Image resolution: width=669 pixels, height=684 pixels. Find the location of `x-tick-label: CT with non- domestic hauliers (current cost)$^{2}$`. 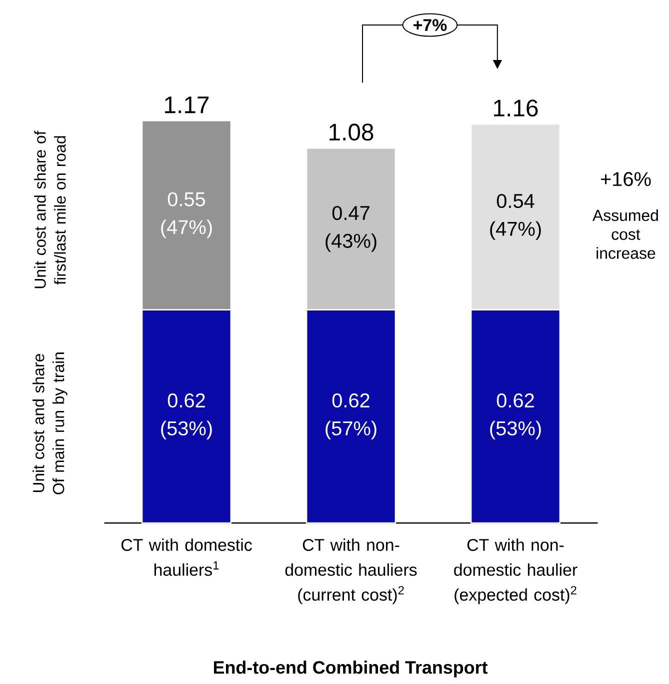

x-tick-label: CT with non- domestic hauliers (current cost)$^{2}$ is located at coordinates (351, 571).